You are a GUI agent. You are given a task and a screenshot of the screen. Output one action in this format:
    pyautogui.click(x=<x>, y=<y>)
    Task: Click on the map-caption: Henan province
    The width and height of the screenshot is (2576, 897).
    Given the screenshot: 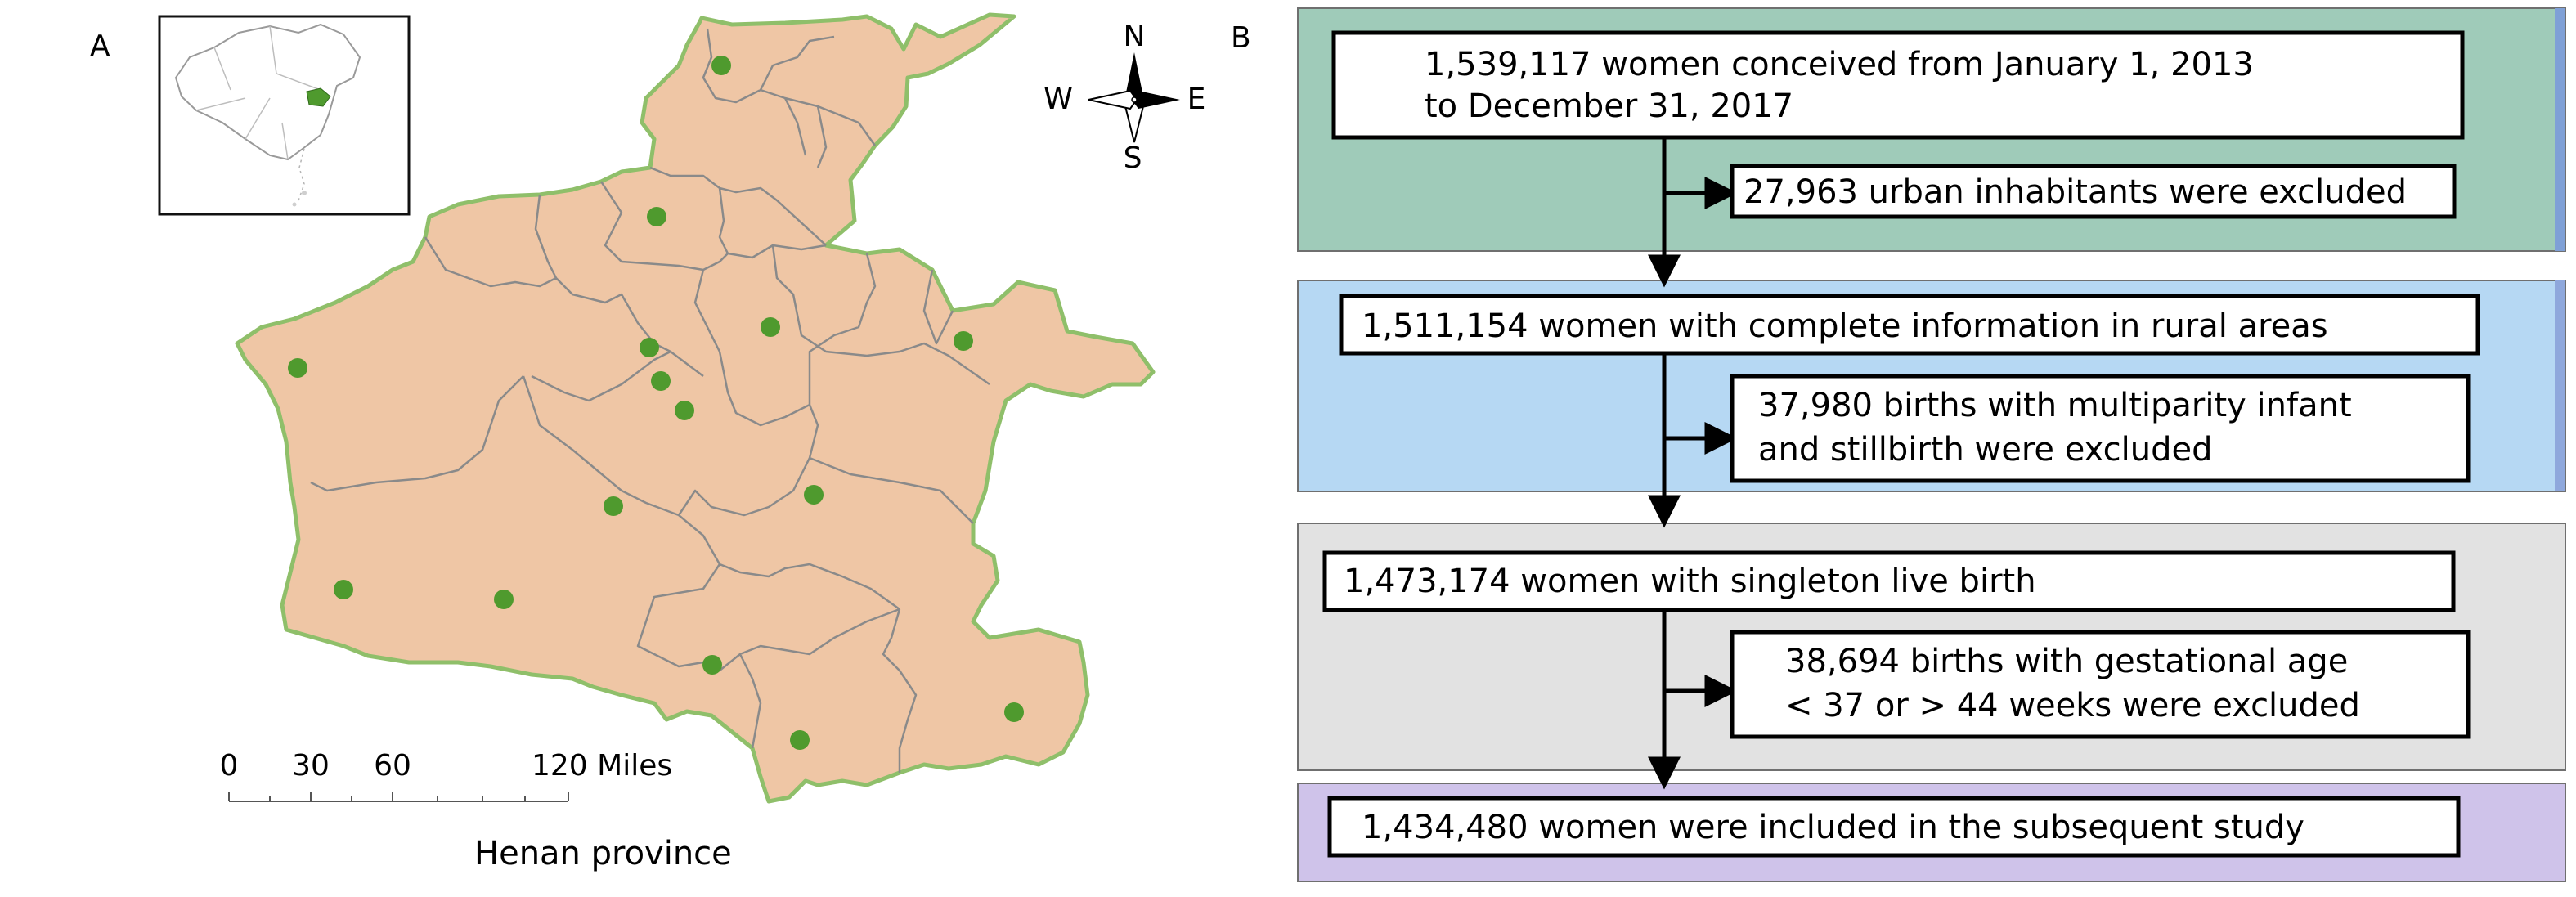 What is the action you would take?
    pyautogui.click(x=603, y=853)
    